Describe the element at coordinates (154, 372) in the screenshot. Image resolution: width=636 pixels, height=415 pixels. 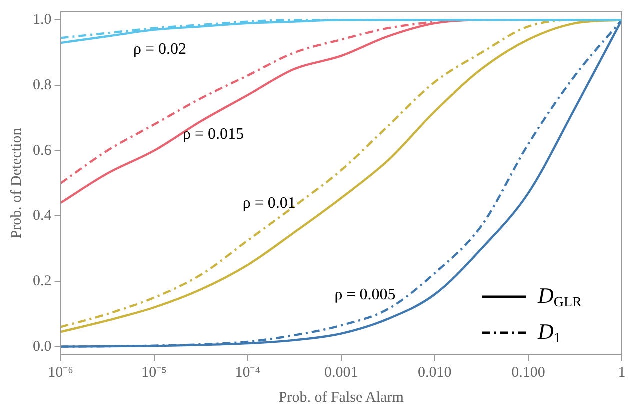
I see `x-tick-label: 10⁻⁵` at that location.